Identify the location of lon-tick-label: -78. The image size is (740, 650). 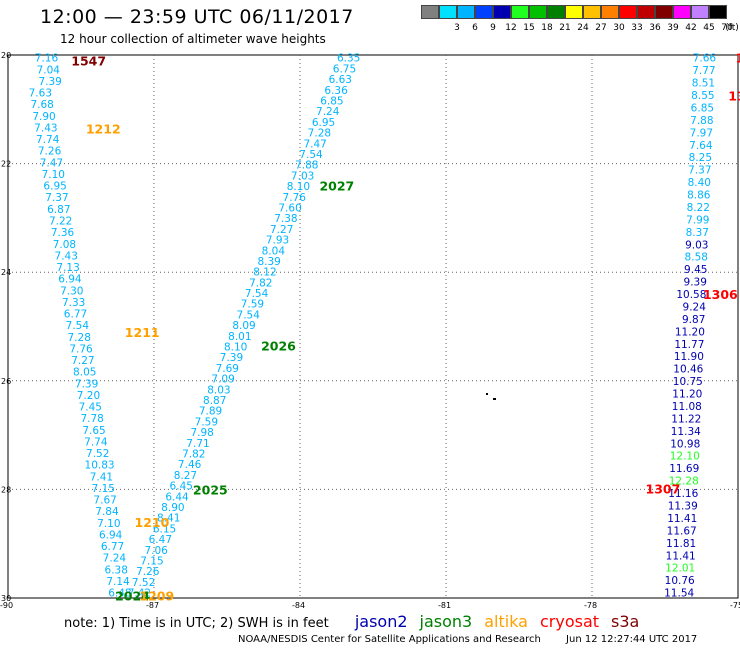
(590, 605).